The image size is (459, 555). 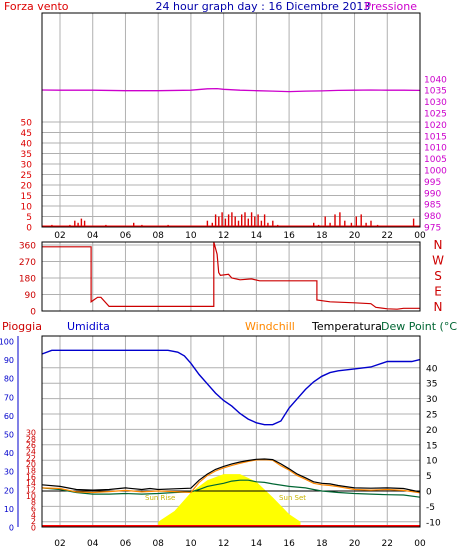 I want to click on panel3-time-tick-label: 02, so click(x=59, y=544).